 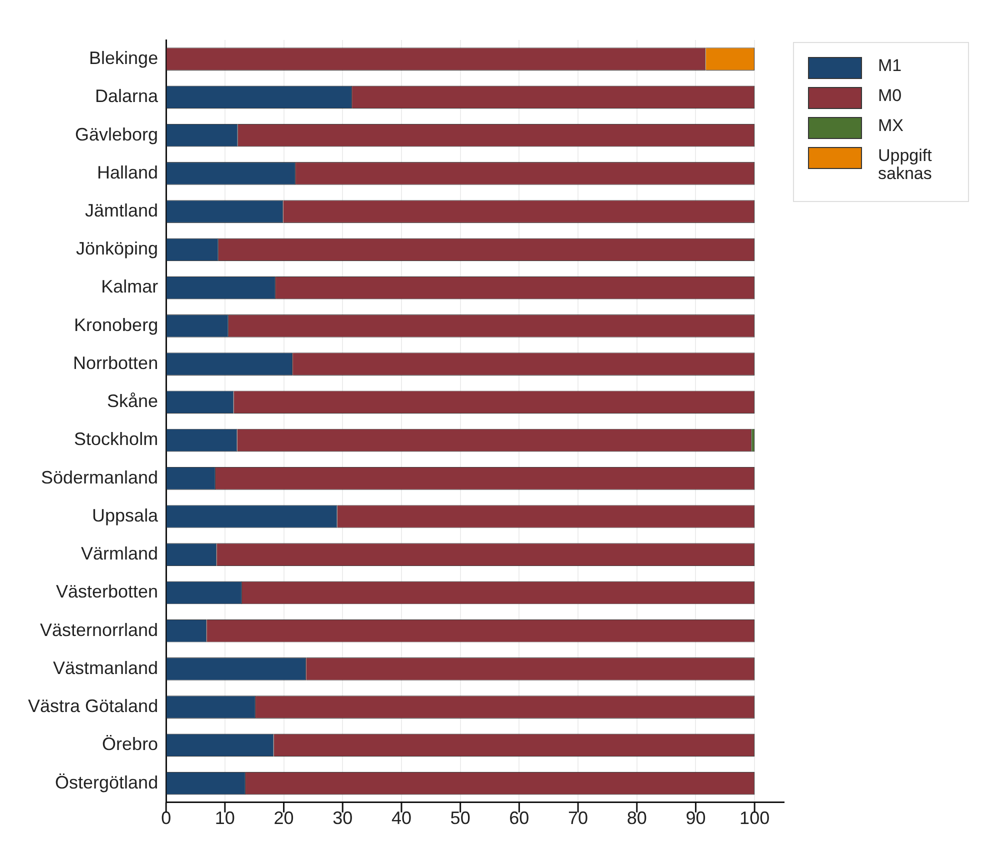 What do you see at coordinates (93, 706) in the screenshot?
I see `y-tick-label: Västra Götaland` at bounding box center [93, 706].